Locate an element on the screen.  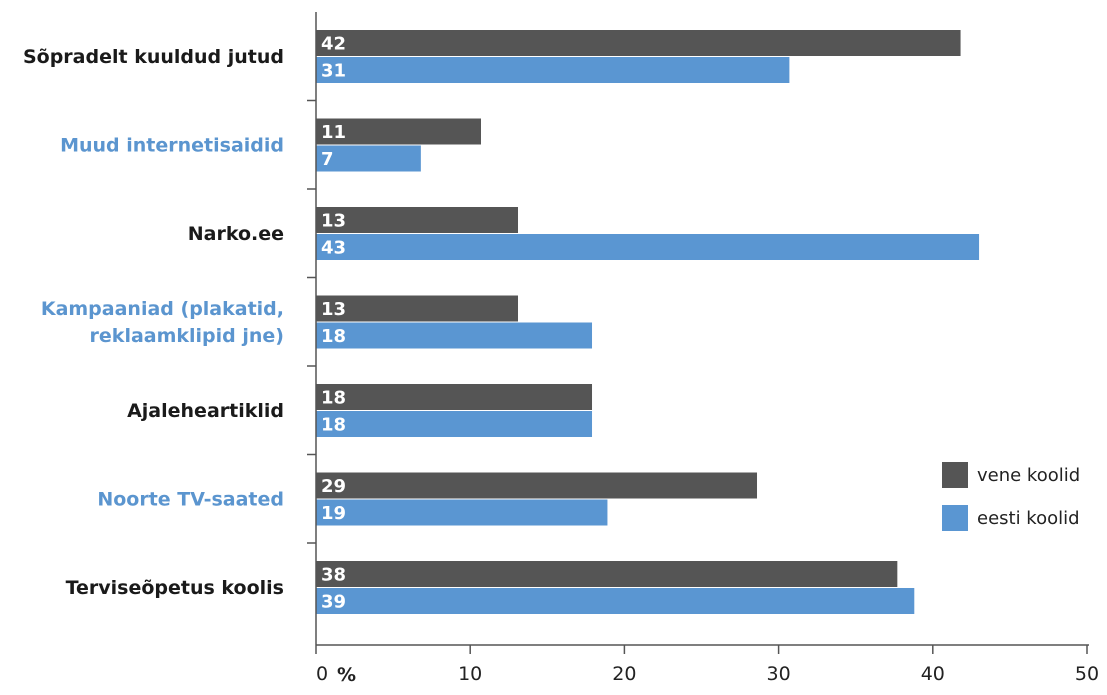
legend-label: vene koolid is located at coordinates (1028, 475).